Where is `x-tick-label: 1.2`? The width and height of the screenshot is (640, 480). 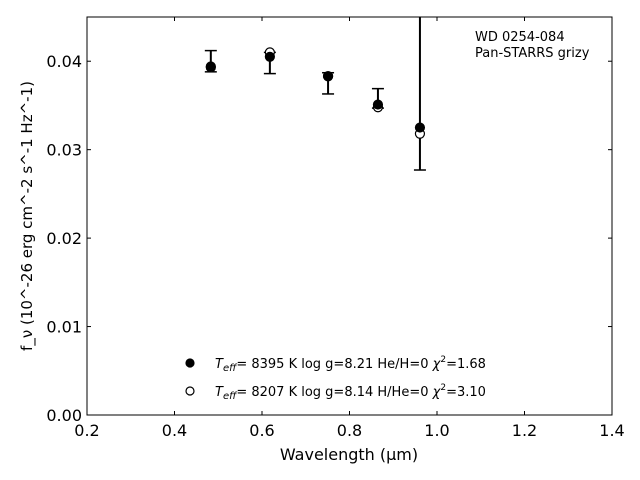
x-tick-label: 1.2 is located at coordinates (524, 430).